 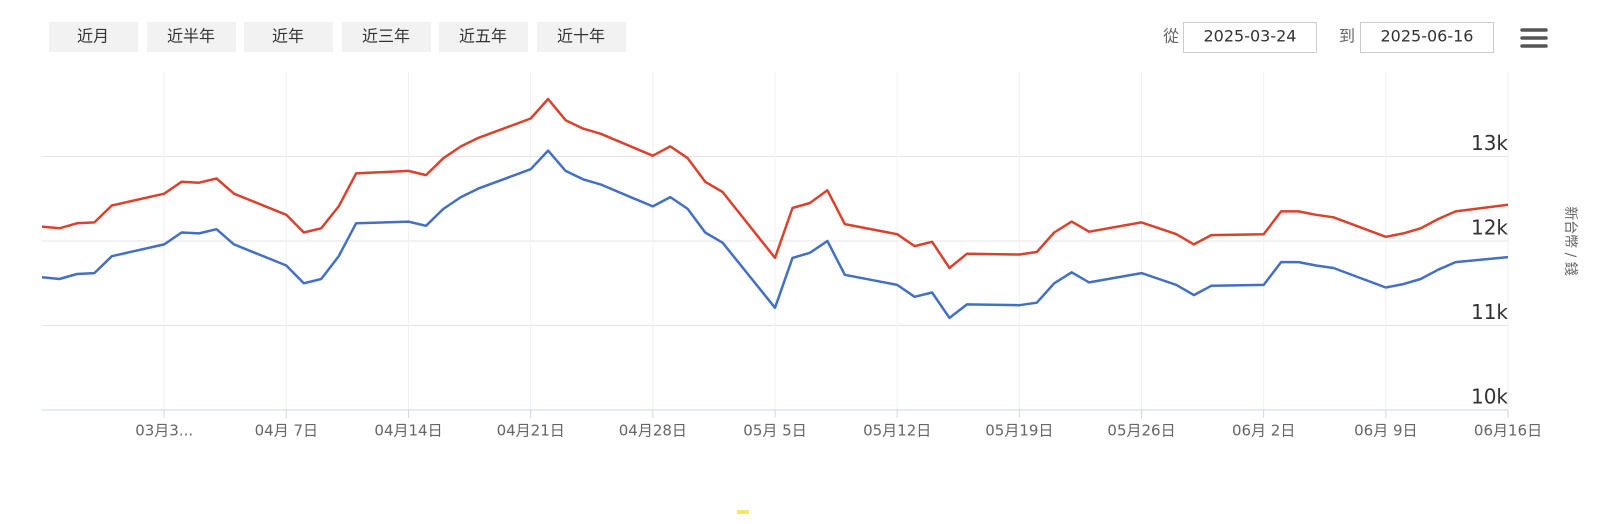 I want to click on range-button-label: 近年, so click(x=288, y=36).